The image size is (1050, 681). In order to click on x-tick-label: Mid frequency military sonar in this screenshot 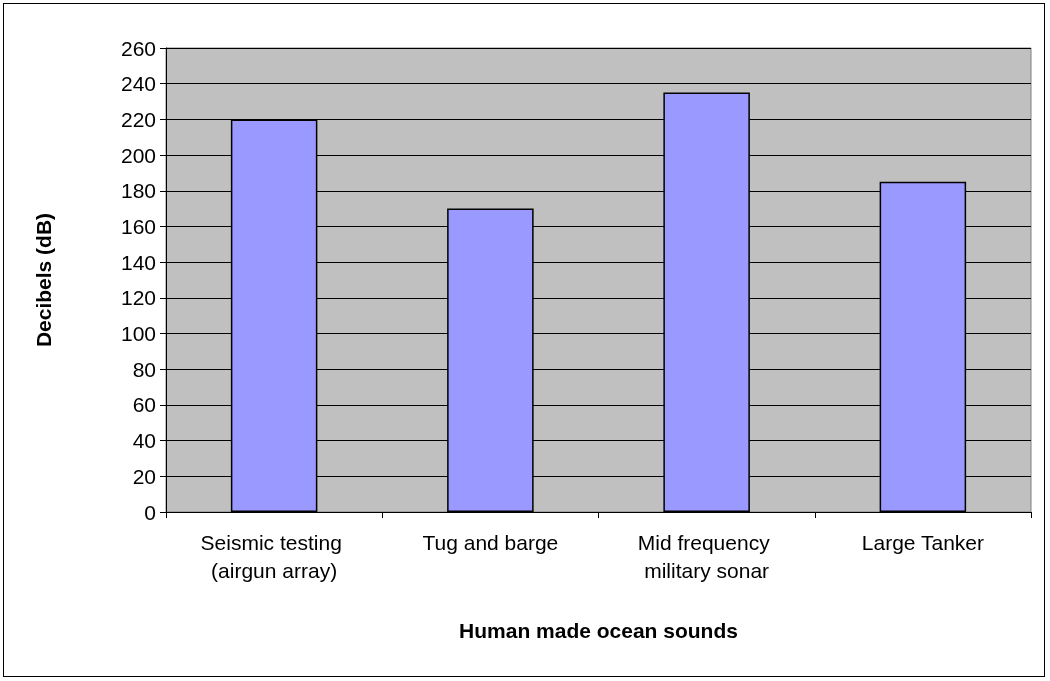, I will do `click(706, 556)`.